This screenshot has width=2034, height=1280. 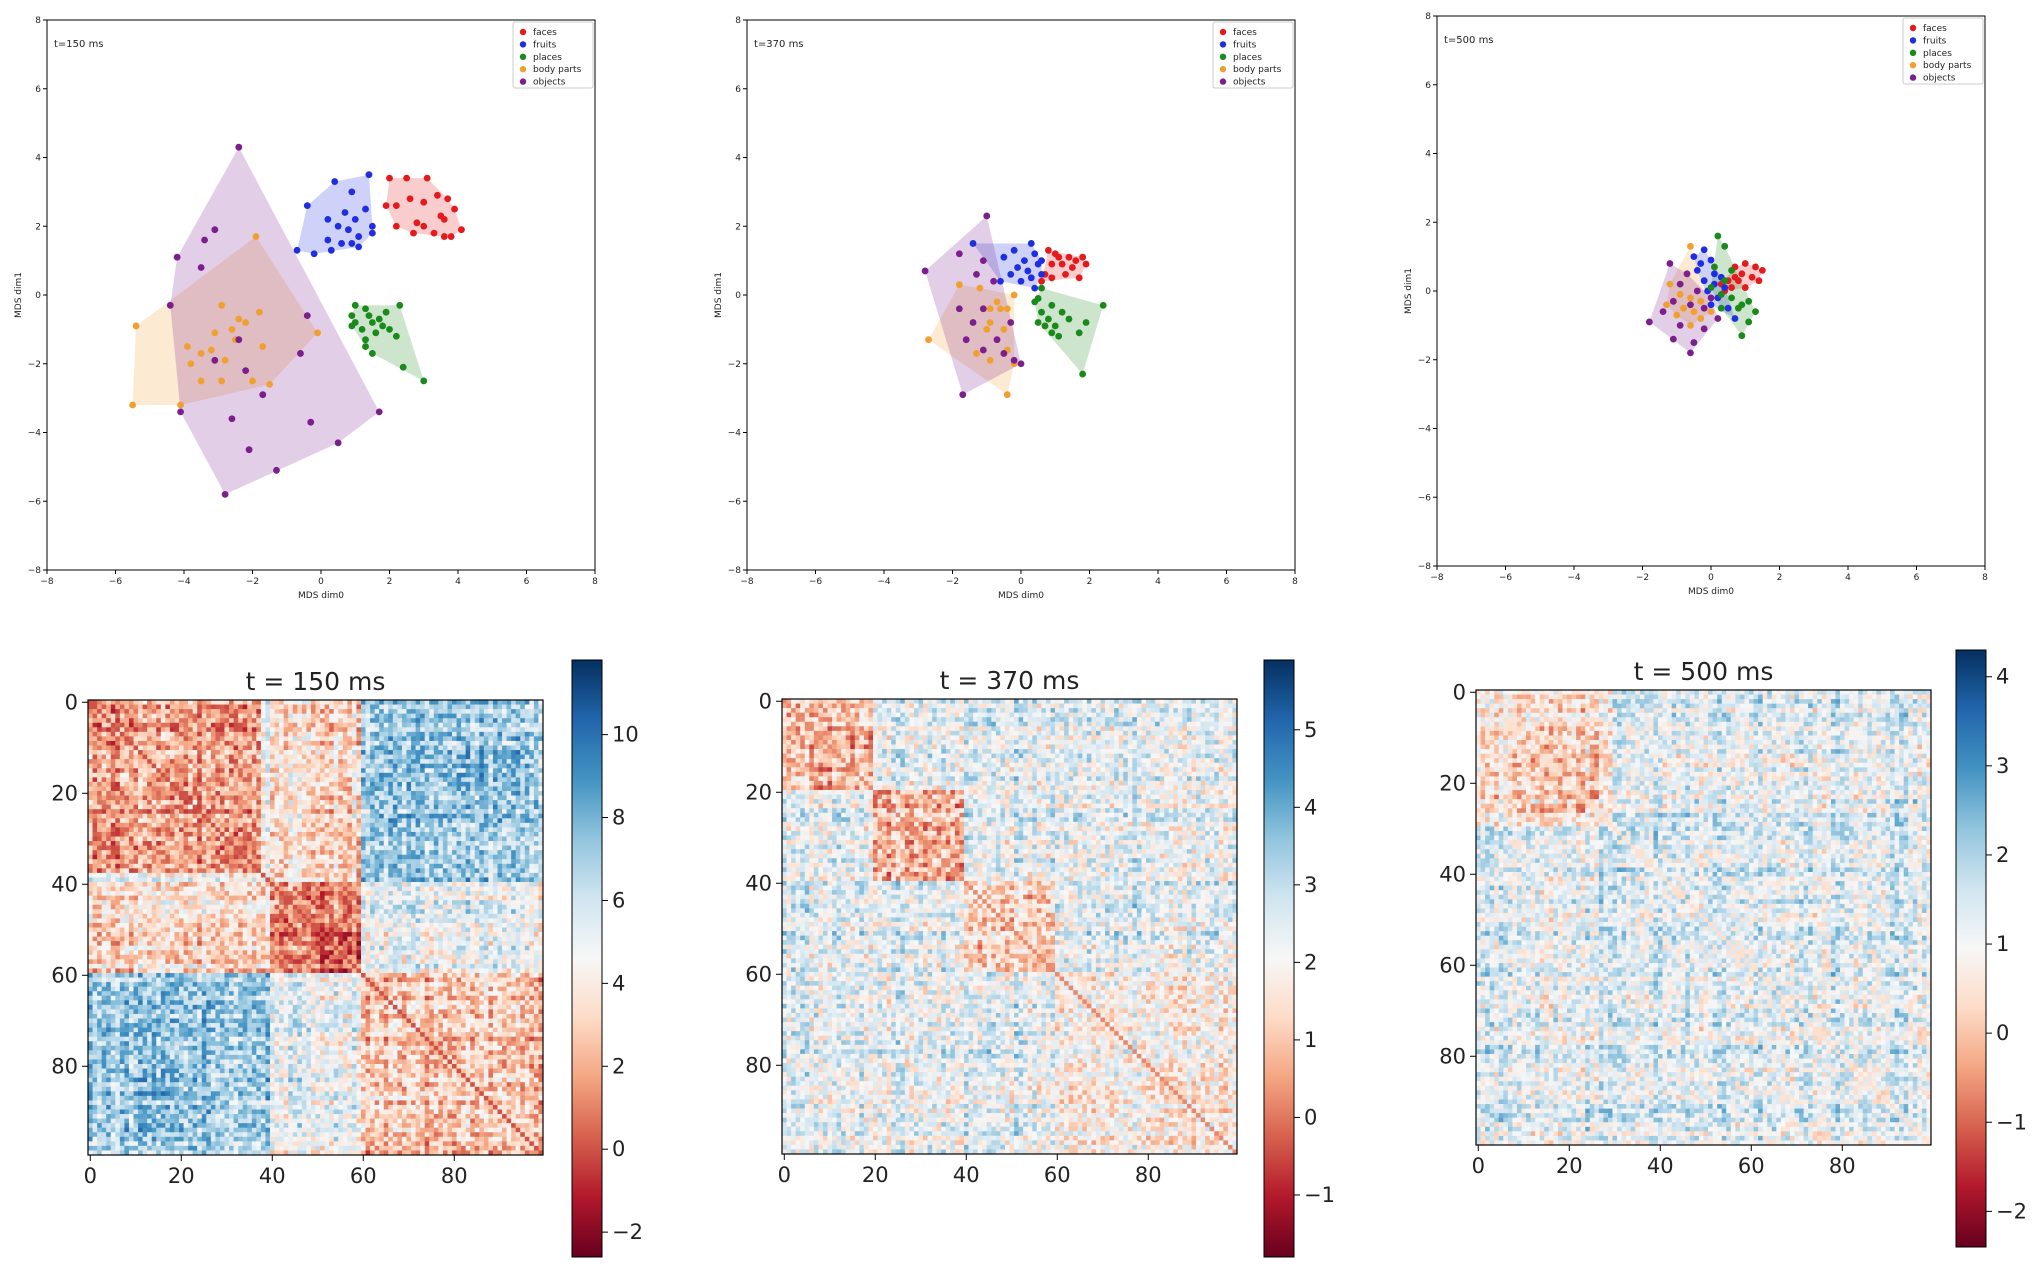 I want to click on y-axis-label: MDS dim1, so click(x=719, y=295).